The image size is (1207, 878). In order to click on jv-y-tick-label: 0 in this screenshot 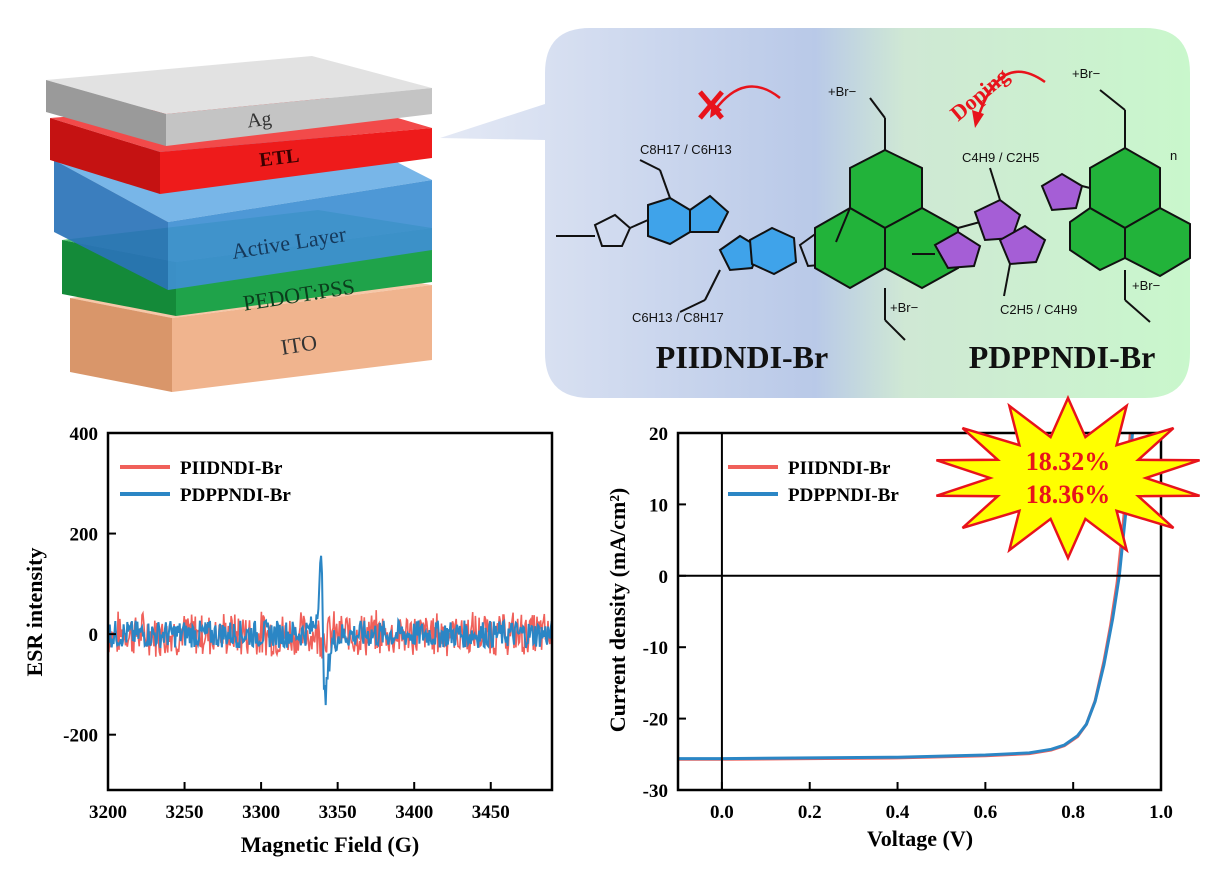, I will do `click(664, 577)`.